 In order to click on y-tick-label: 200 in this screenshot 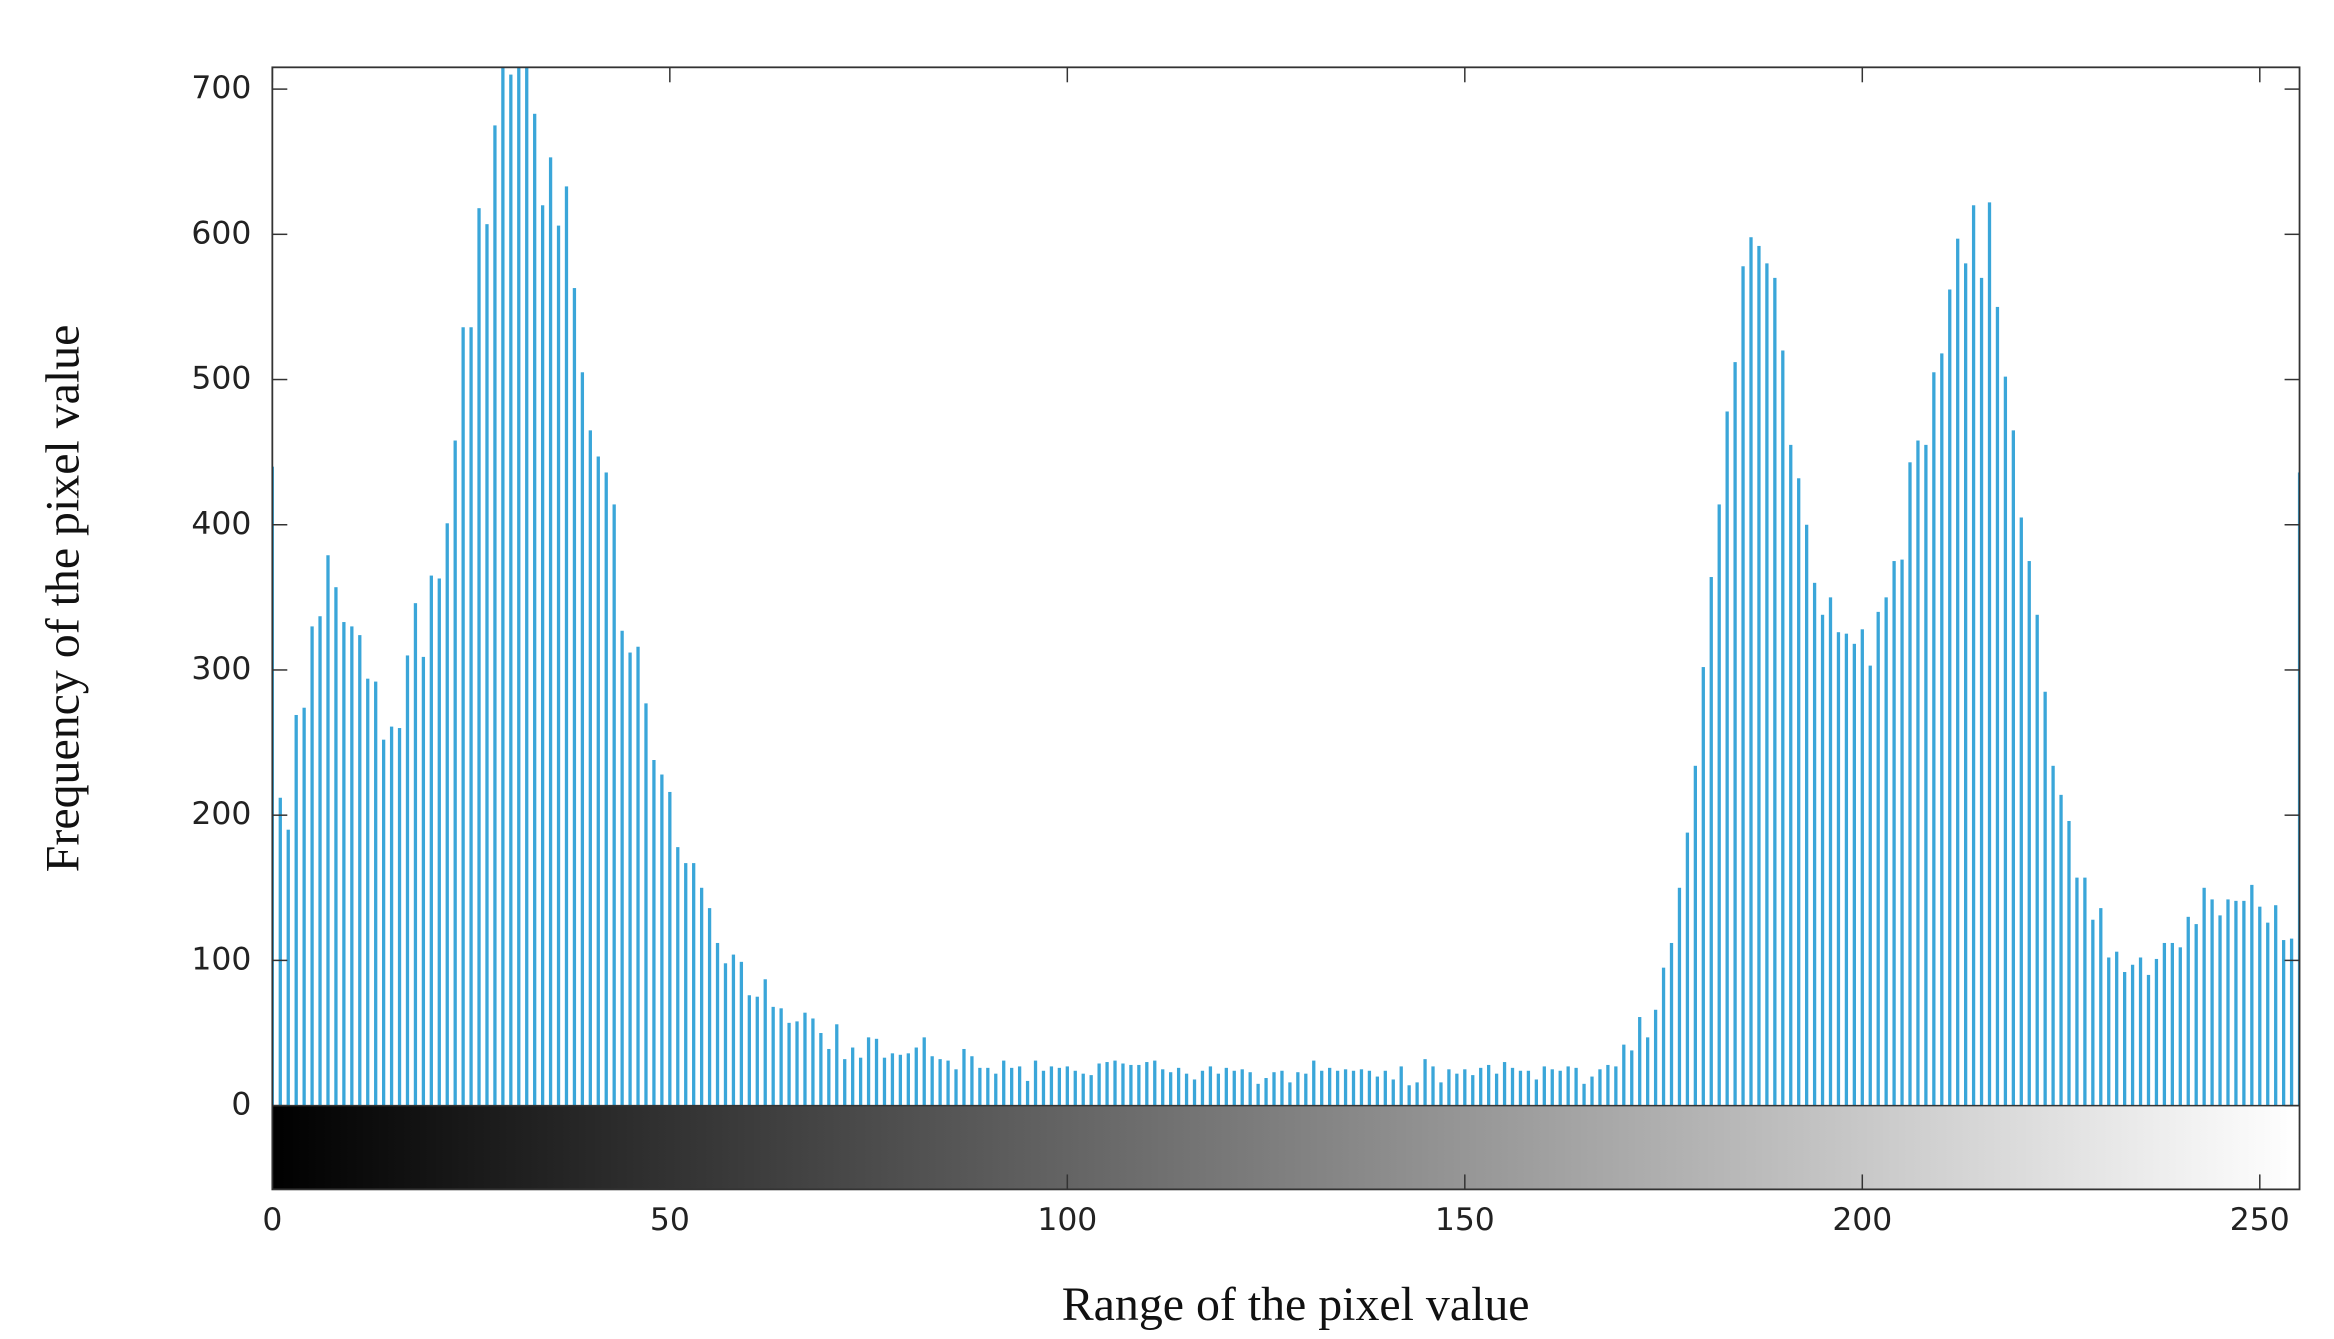, I will do `click(221, 814)`.